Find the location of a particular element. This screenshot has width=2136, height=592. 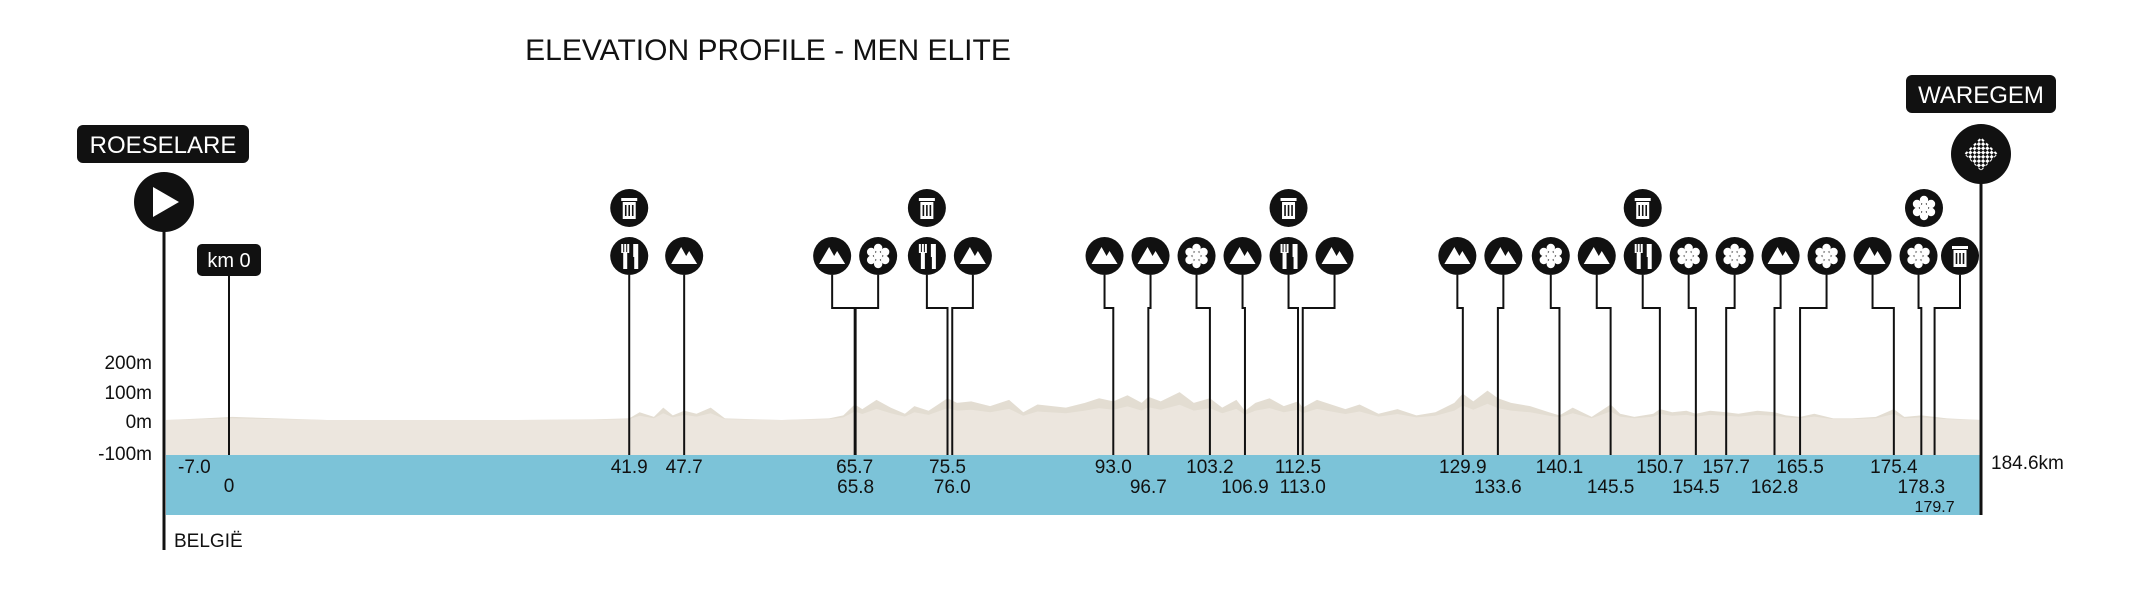

road-band is located at coordinates (1073, 485).